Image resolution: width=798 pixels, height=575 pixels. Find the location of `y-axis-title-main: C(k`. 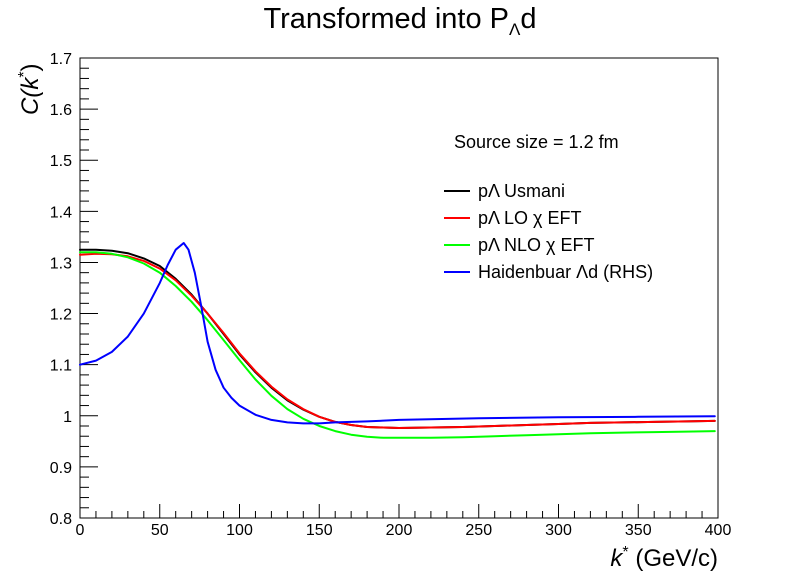

y-axis-title-main: C(k is located at coordinates (30, 95).